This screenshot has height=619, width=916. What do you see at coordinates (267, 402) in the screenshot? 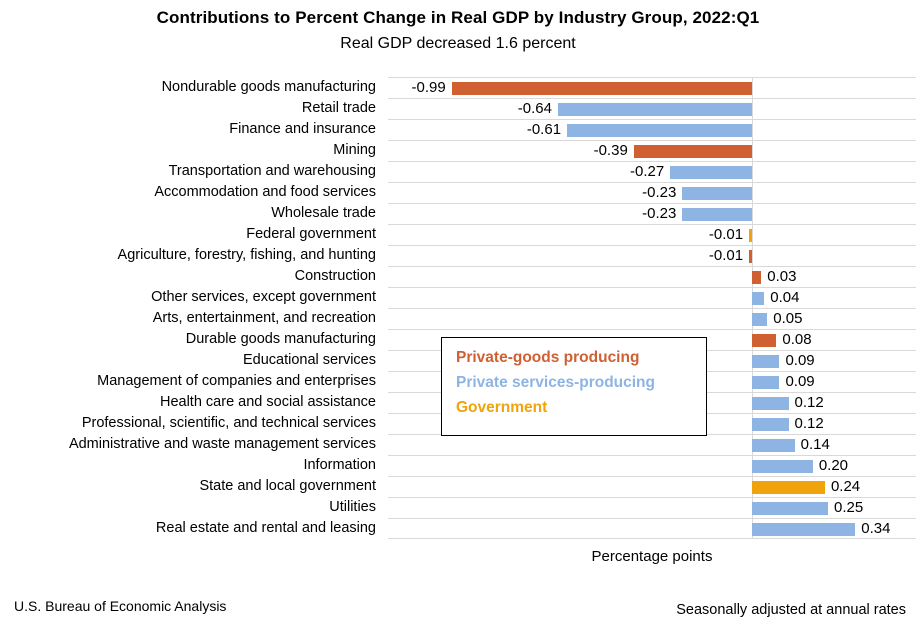
I see `category-label: Health care and social assistance` at bounding box center [267, 402].